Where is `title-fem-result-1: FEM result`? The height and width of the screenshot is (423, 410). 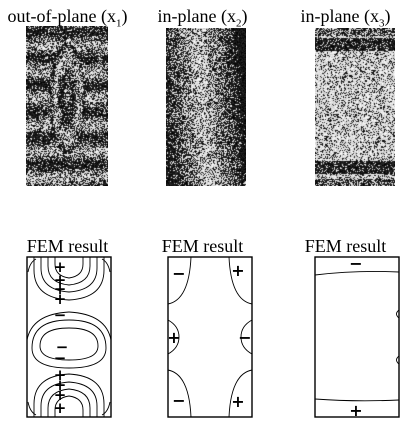
title-fem-result-1: FEM result is located at coordinates (67, 246).